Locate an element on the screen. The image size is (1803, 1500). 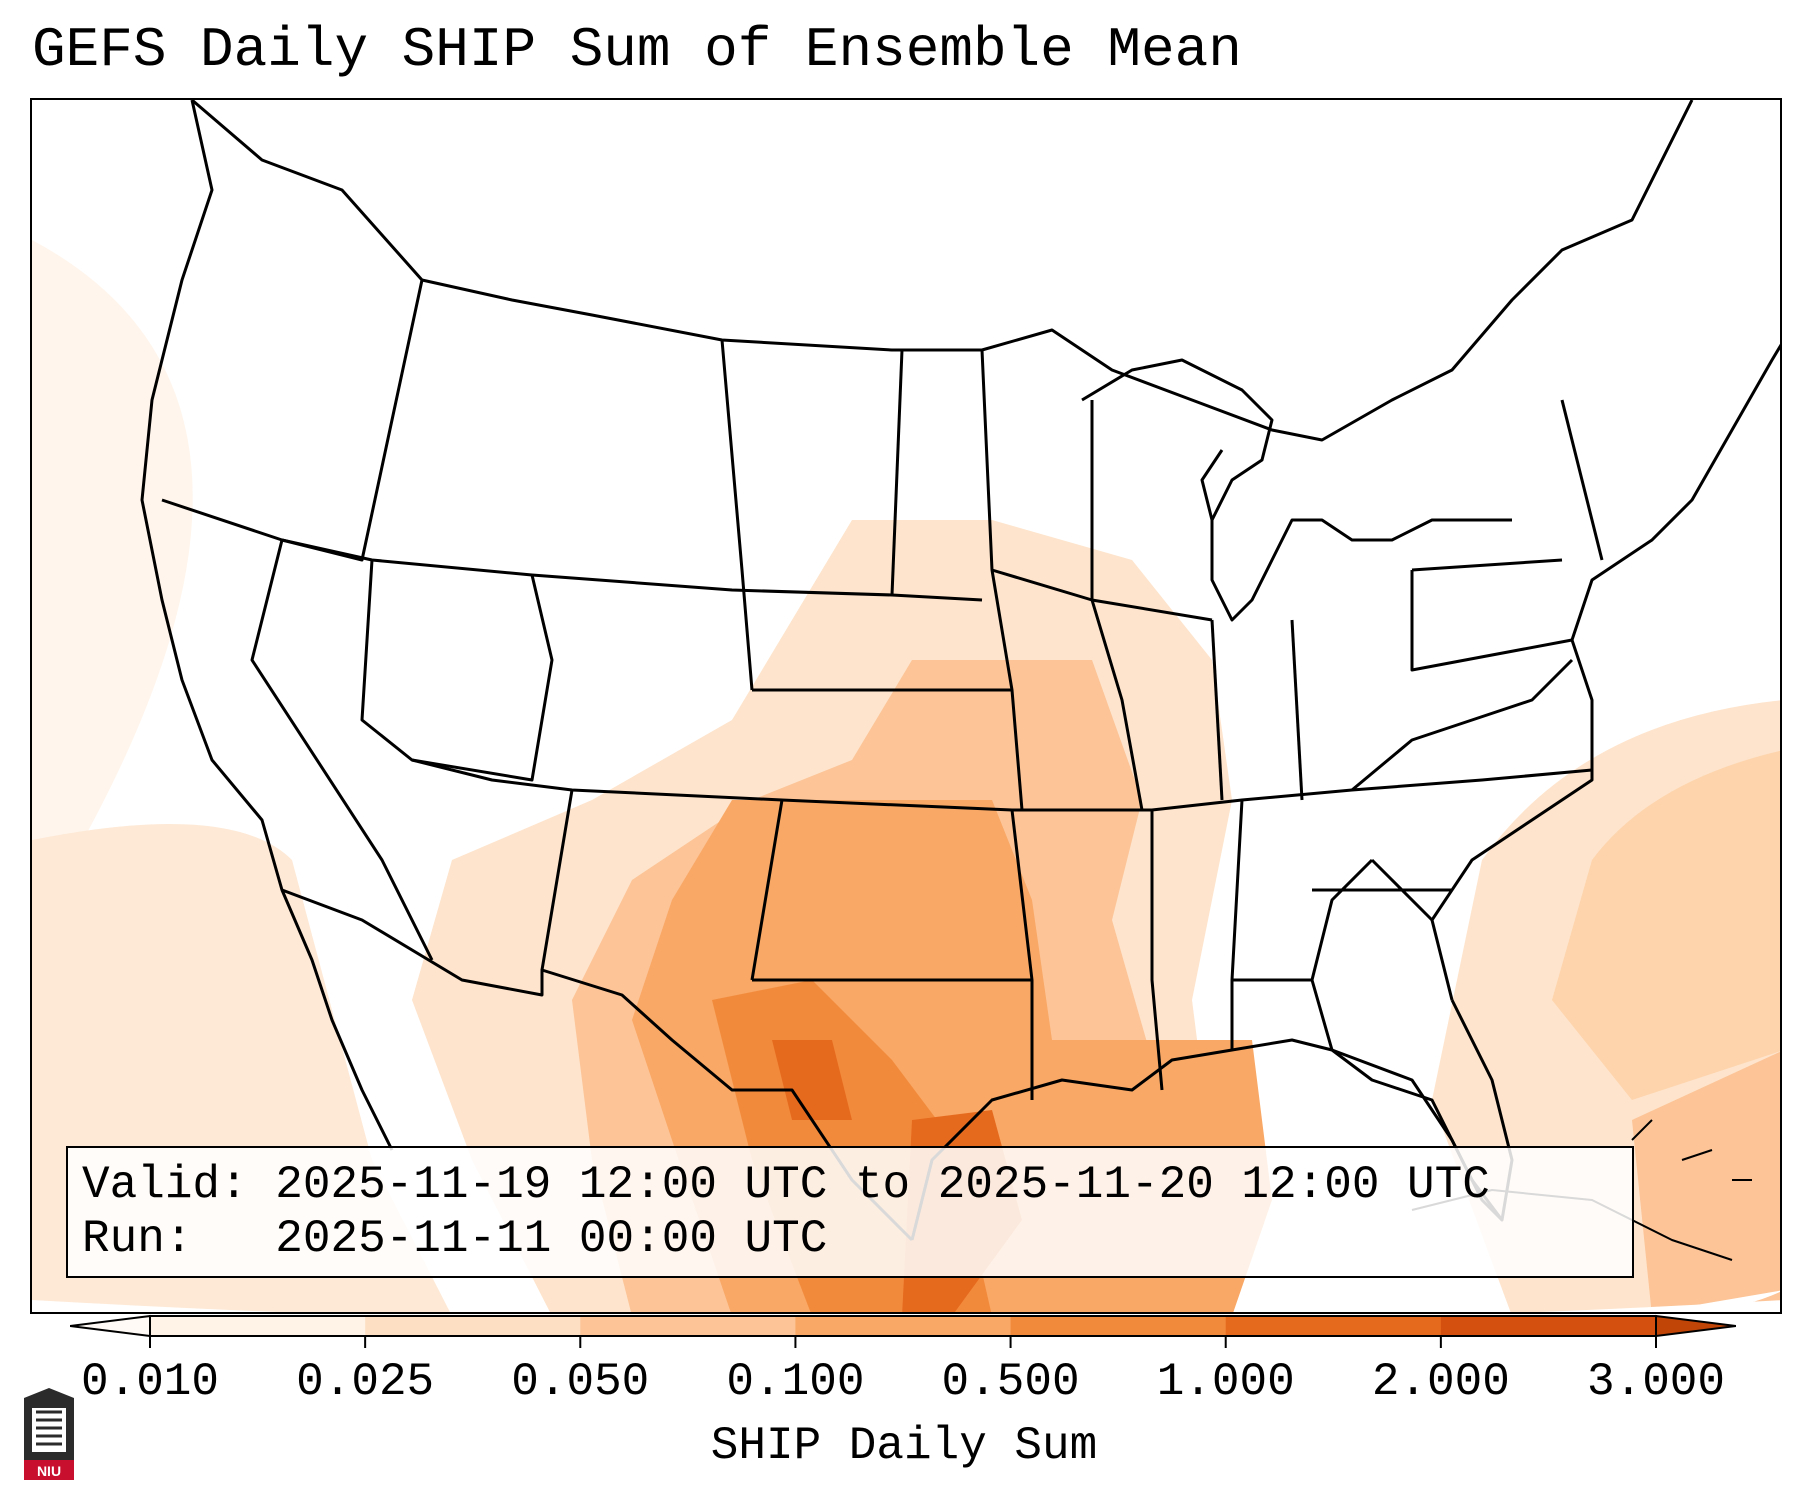
colorbar-tick-label: 0.100 is located at coordinates (795, 1382).